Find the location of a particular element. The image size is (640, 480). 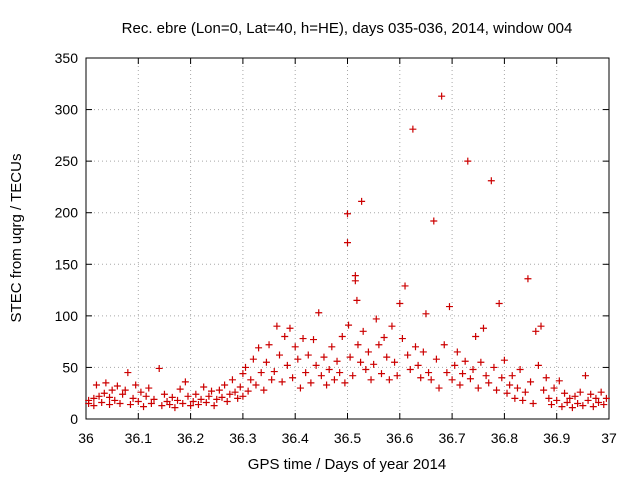

x-tick-label: 36.8 is located at coordinates (504, 438).